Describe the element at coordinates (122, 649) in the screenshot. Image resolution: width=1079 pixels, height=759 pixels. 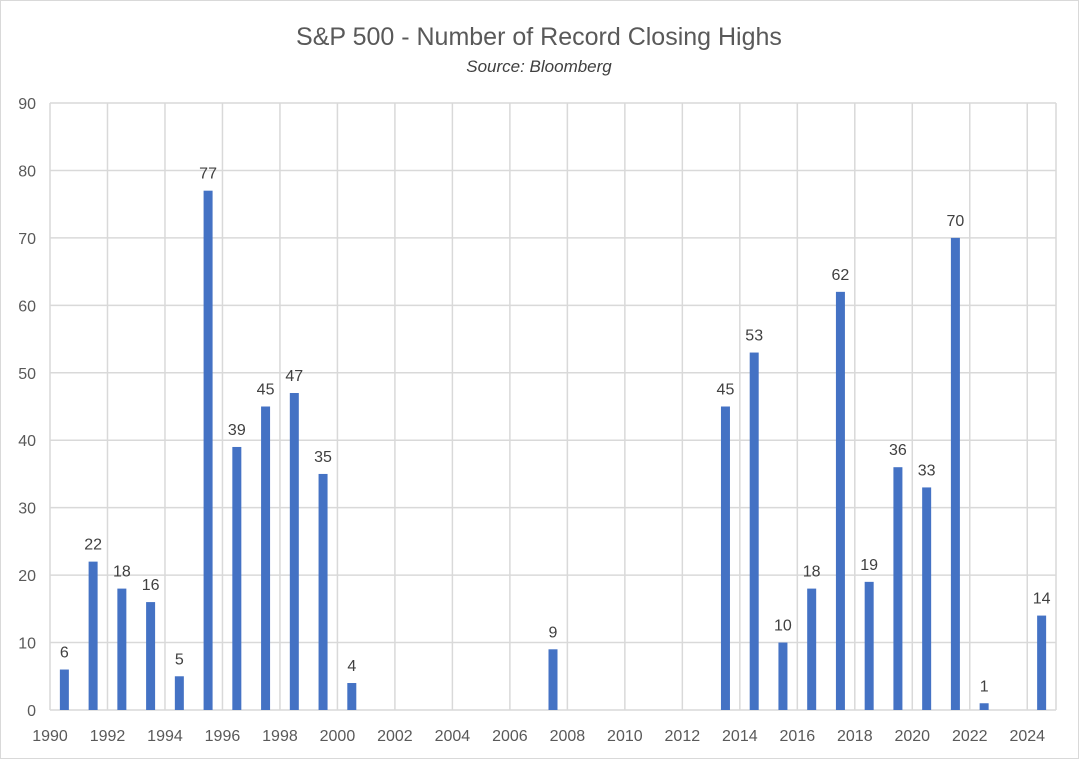
I see `bar-1992` at that location.